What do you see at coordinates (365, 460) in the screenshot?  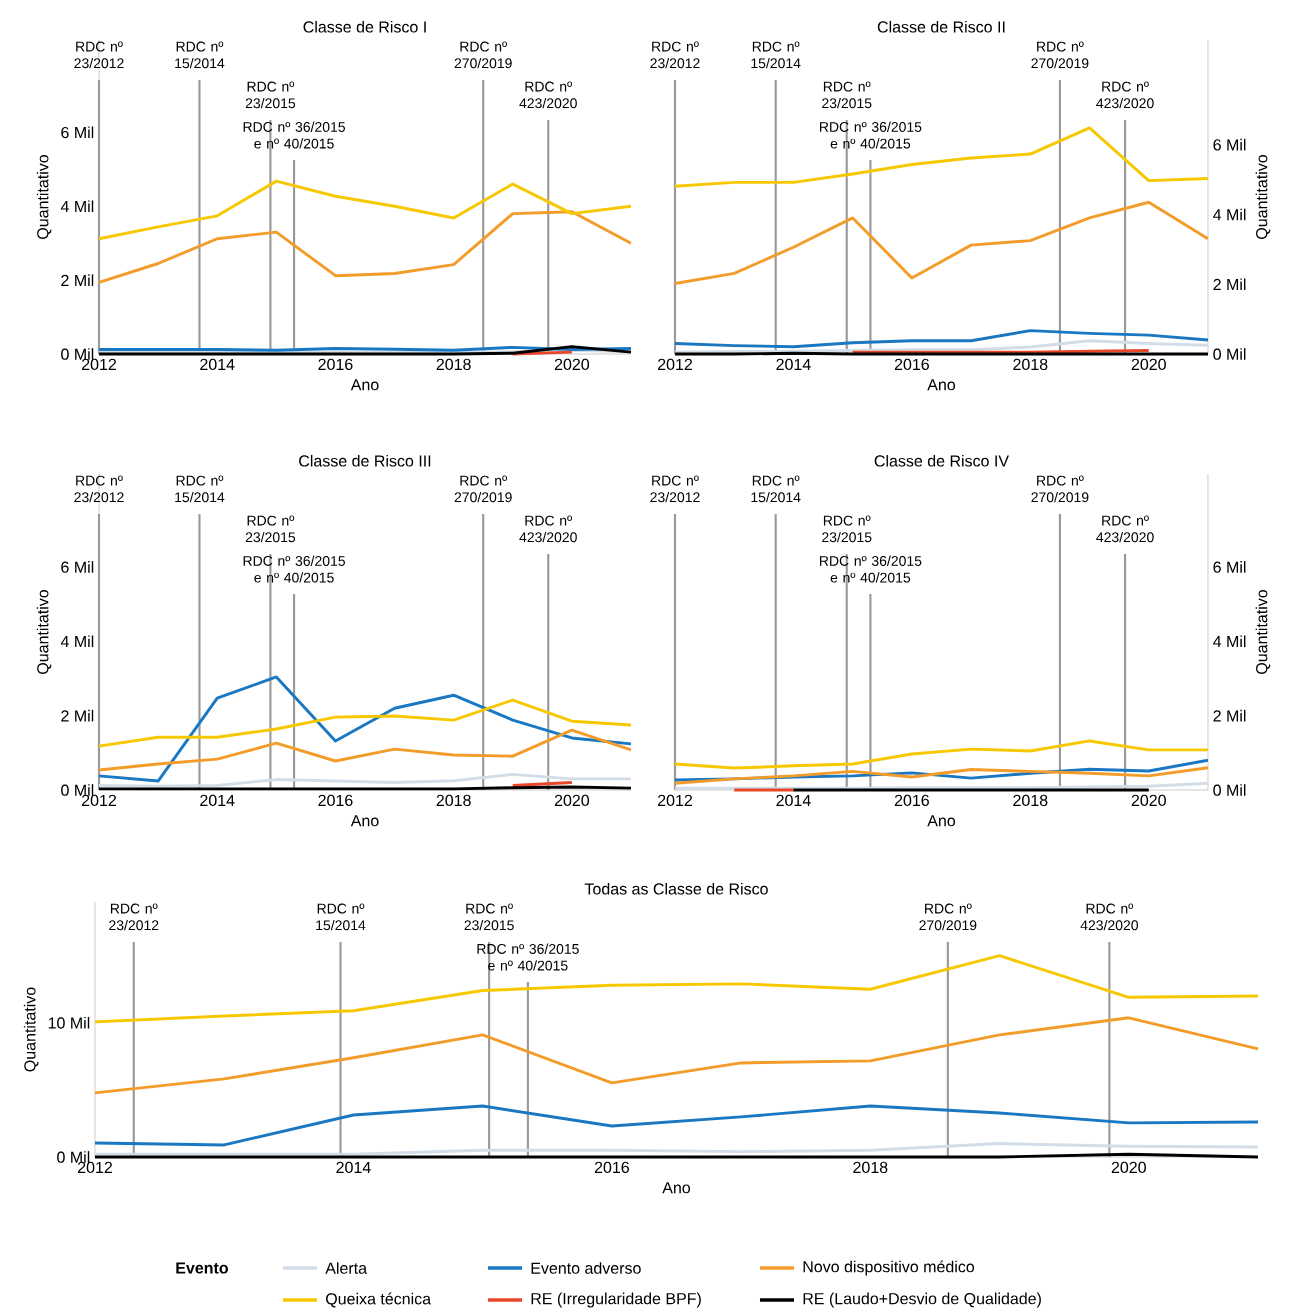 I see `chart-title: Classe de Risco III` at bounding box center [365, 460].